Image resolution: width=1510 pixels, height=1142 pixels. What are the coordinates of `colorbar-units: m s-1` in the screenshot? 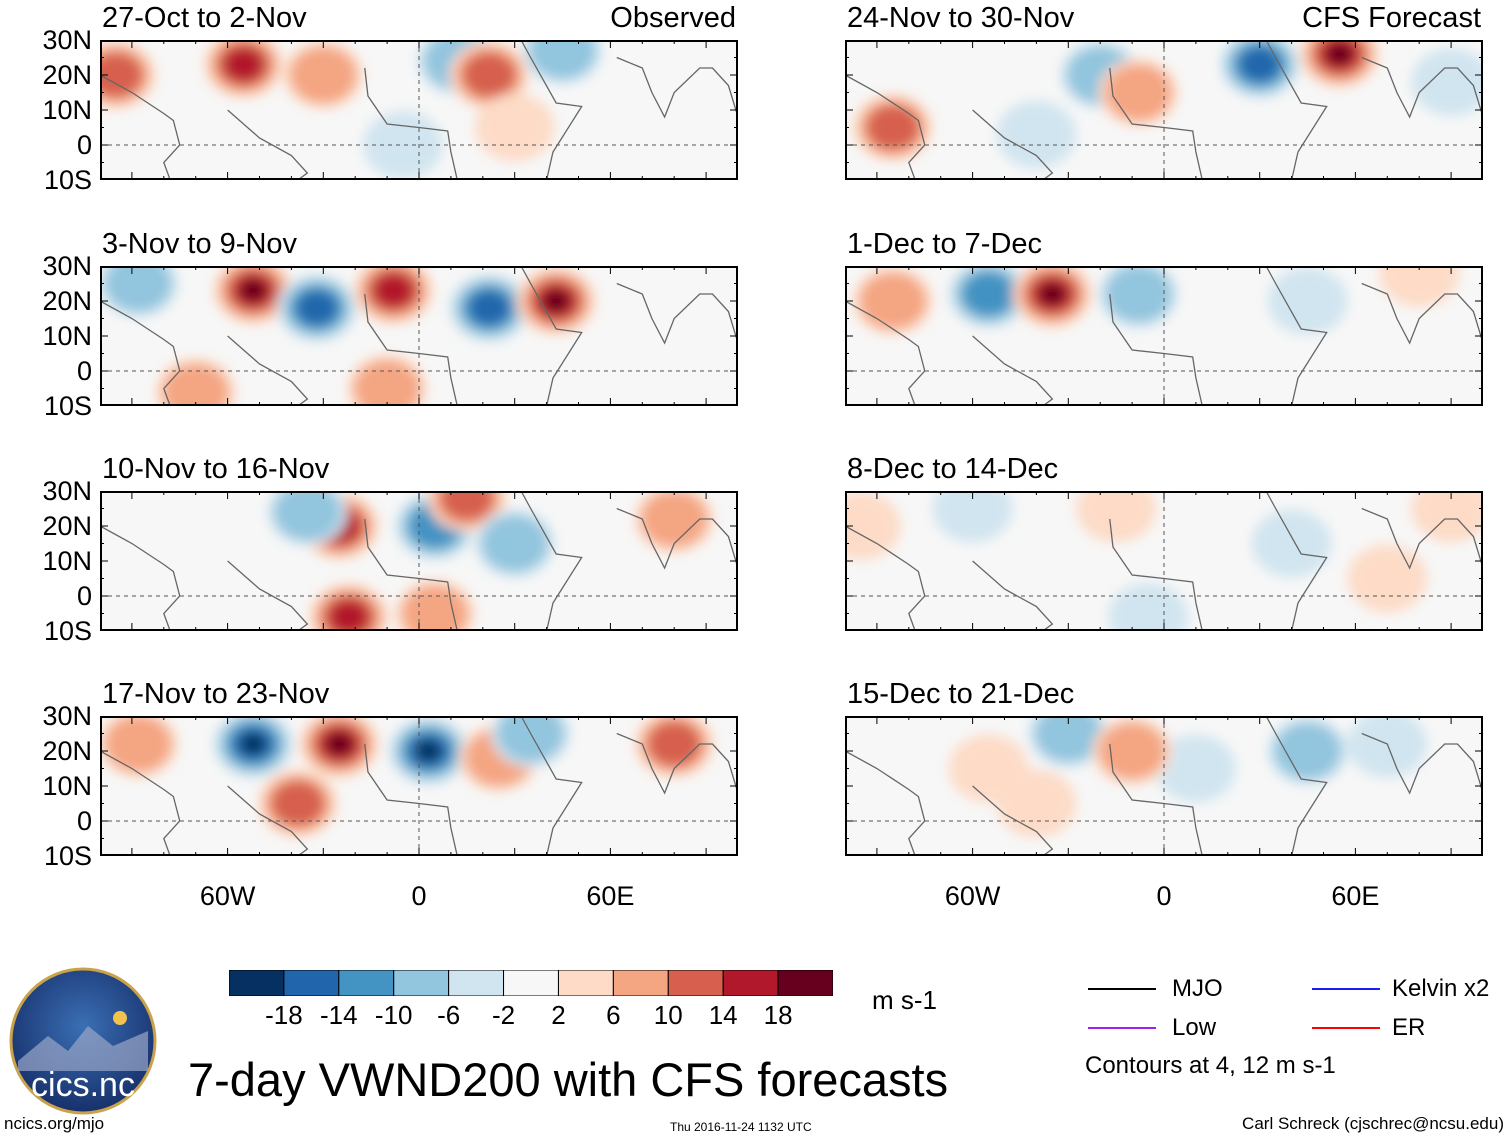 It's located at (904, 1000).